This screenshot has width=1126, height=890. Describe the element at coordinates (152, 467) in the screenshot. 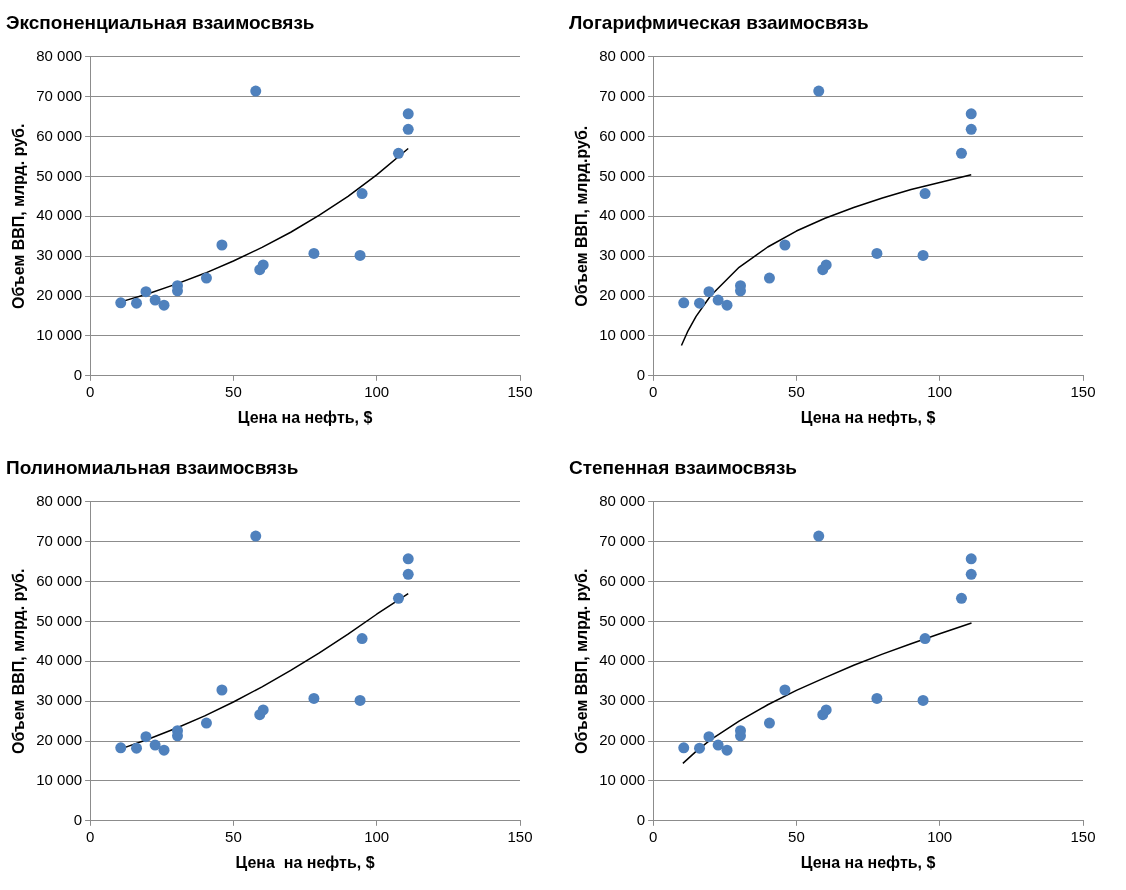

I see `chart-title: Полиномиальная взаимосвязь` at that location.